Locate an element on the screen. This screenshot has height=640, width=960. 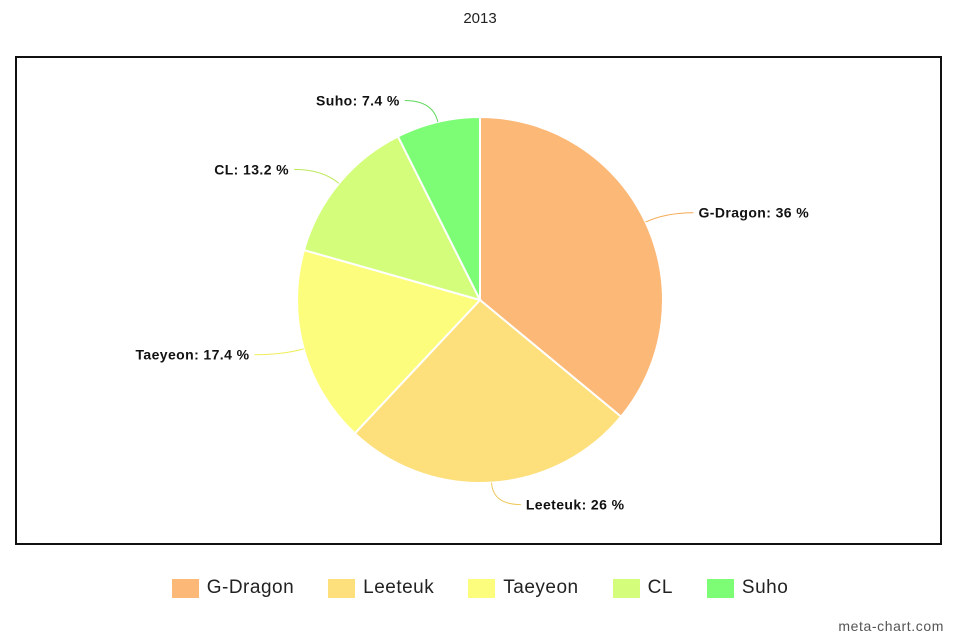
legend-item-suho: Suho is located at coordinates (747, 588).